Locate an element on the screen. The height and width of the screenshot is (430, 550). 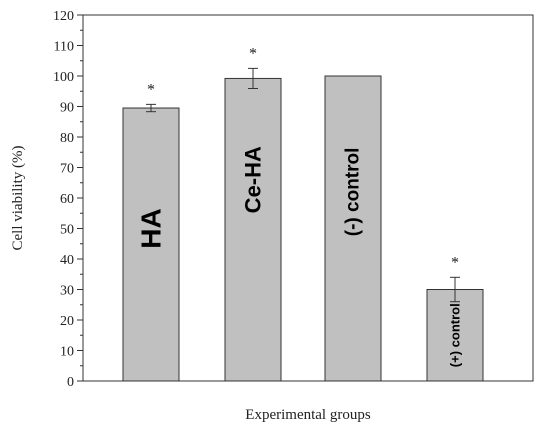
bar-ha is located at coordinates (151, 244).